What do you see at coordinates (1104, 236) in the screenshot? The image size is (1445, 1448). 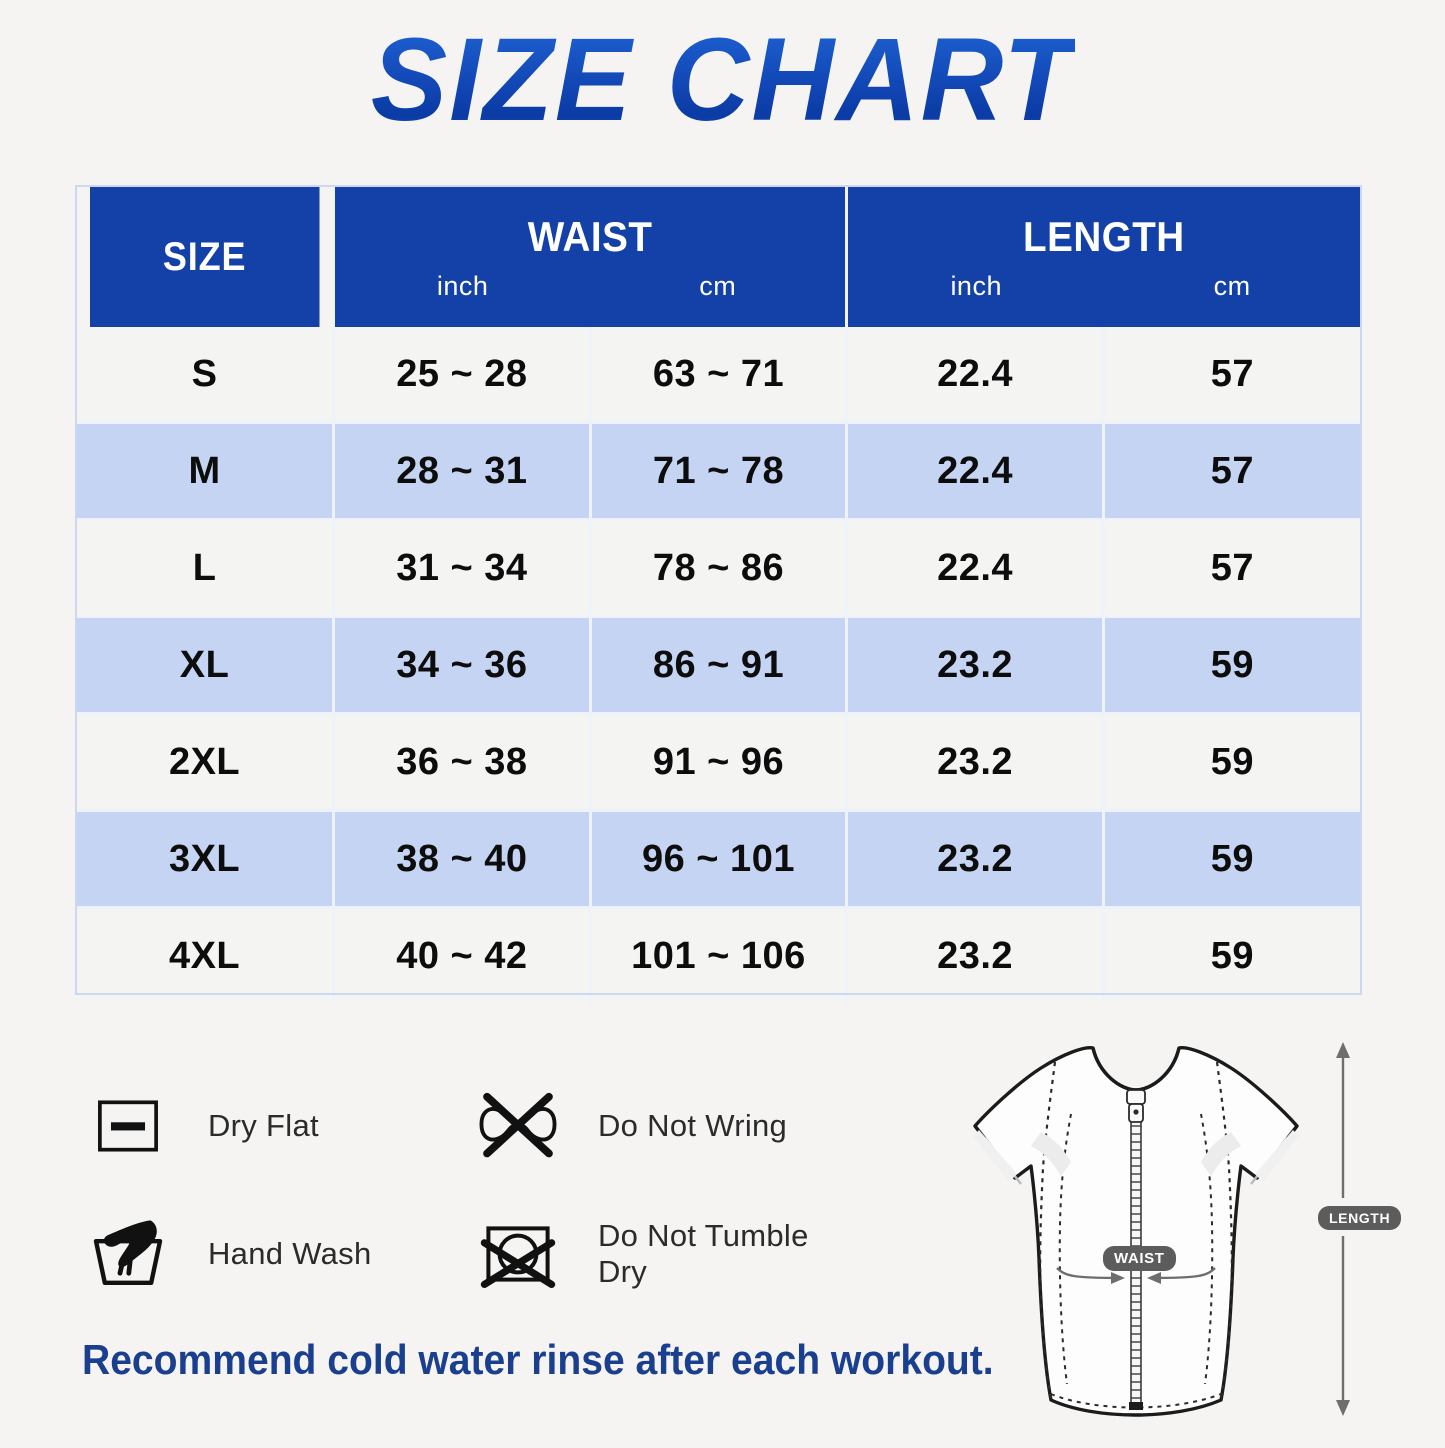 I see `header-length-label: LENGTH` at bounding box center [1104, 236].